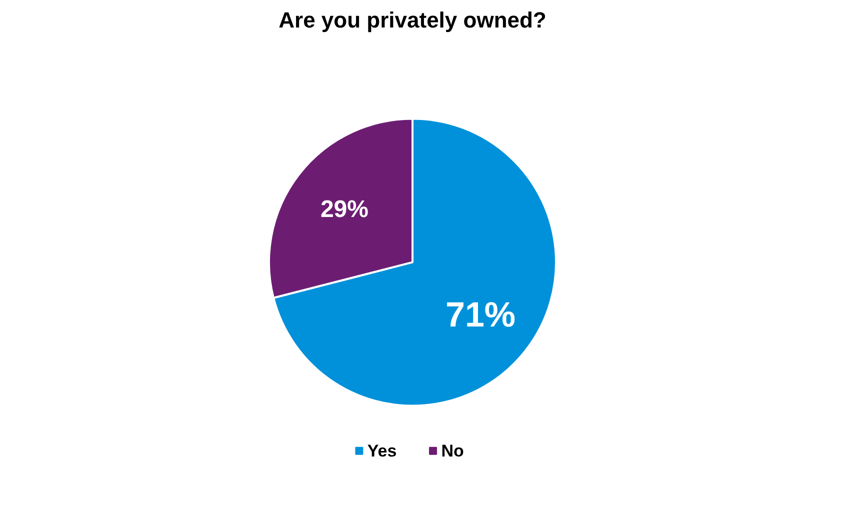  What do you see at coordinates (382, 450) in the screenshot?
I see `legend-label: Yes` at bounding box center [382, 450].